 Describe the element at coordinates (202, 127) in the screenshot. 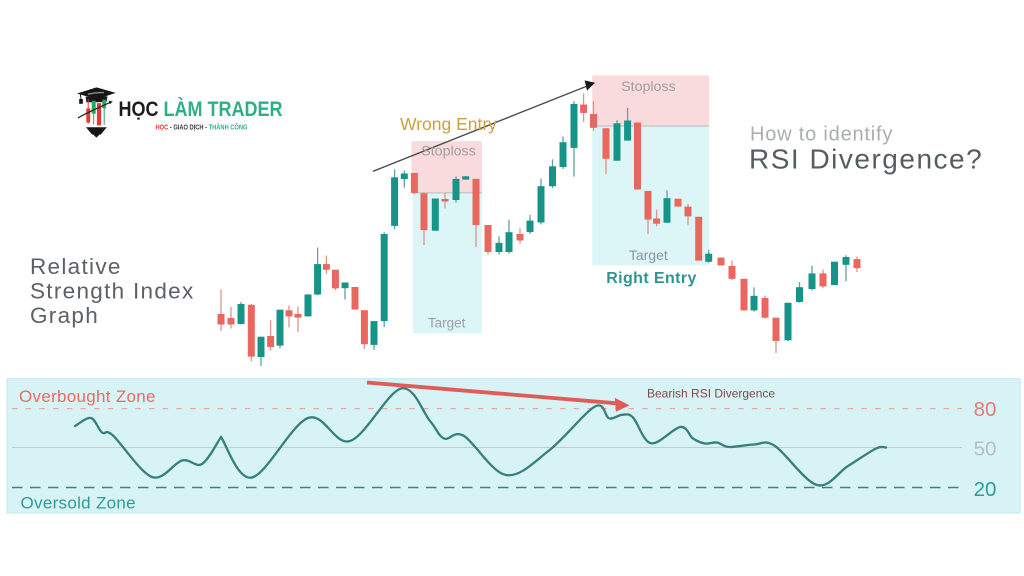

I see `svg-text: HỌC - GIAO DỊCH - THÀNH CÔNG` at that location.